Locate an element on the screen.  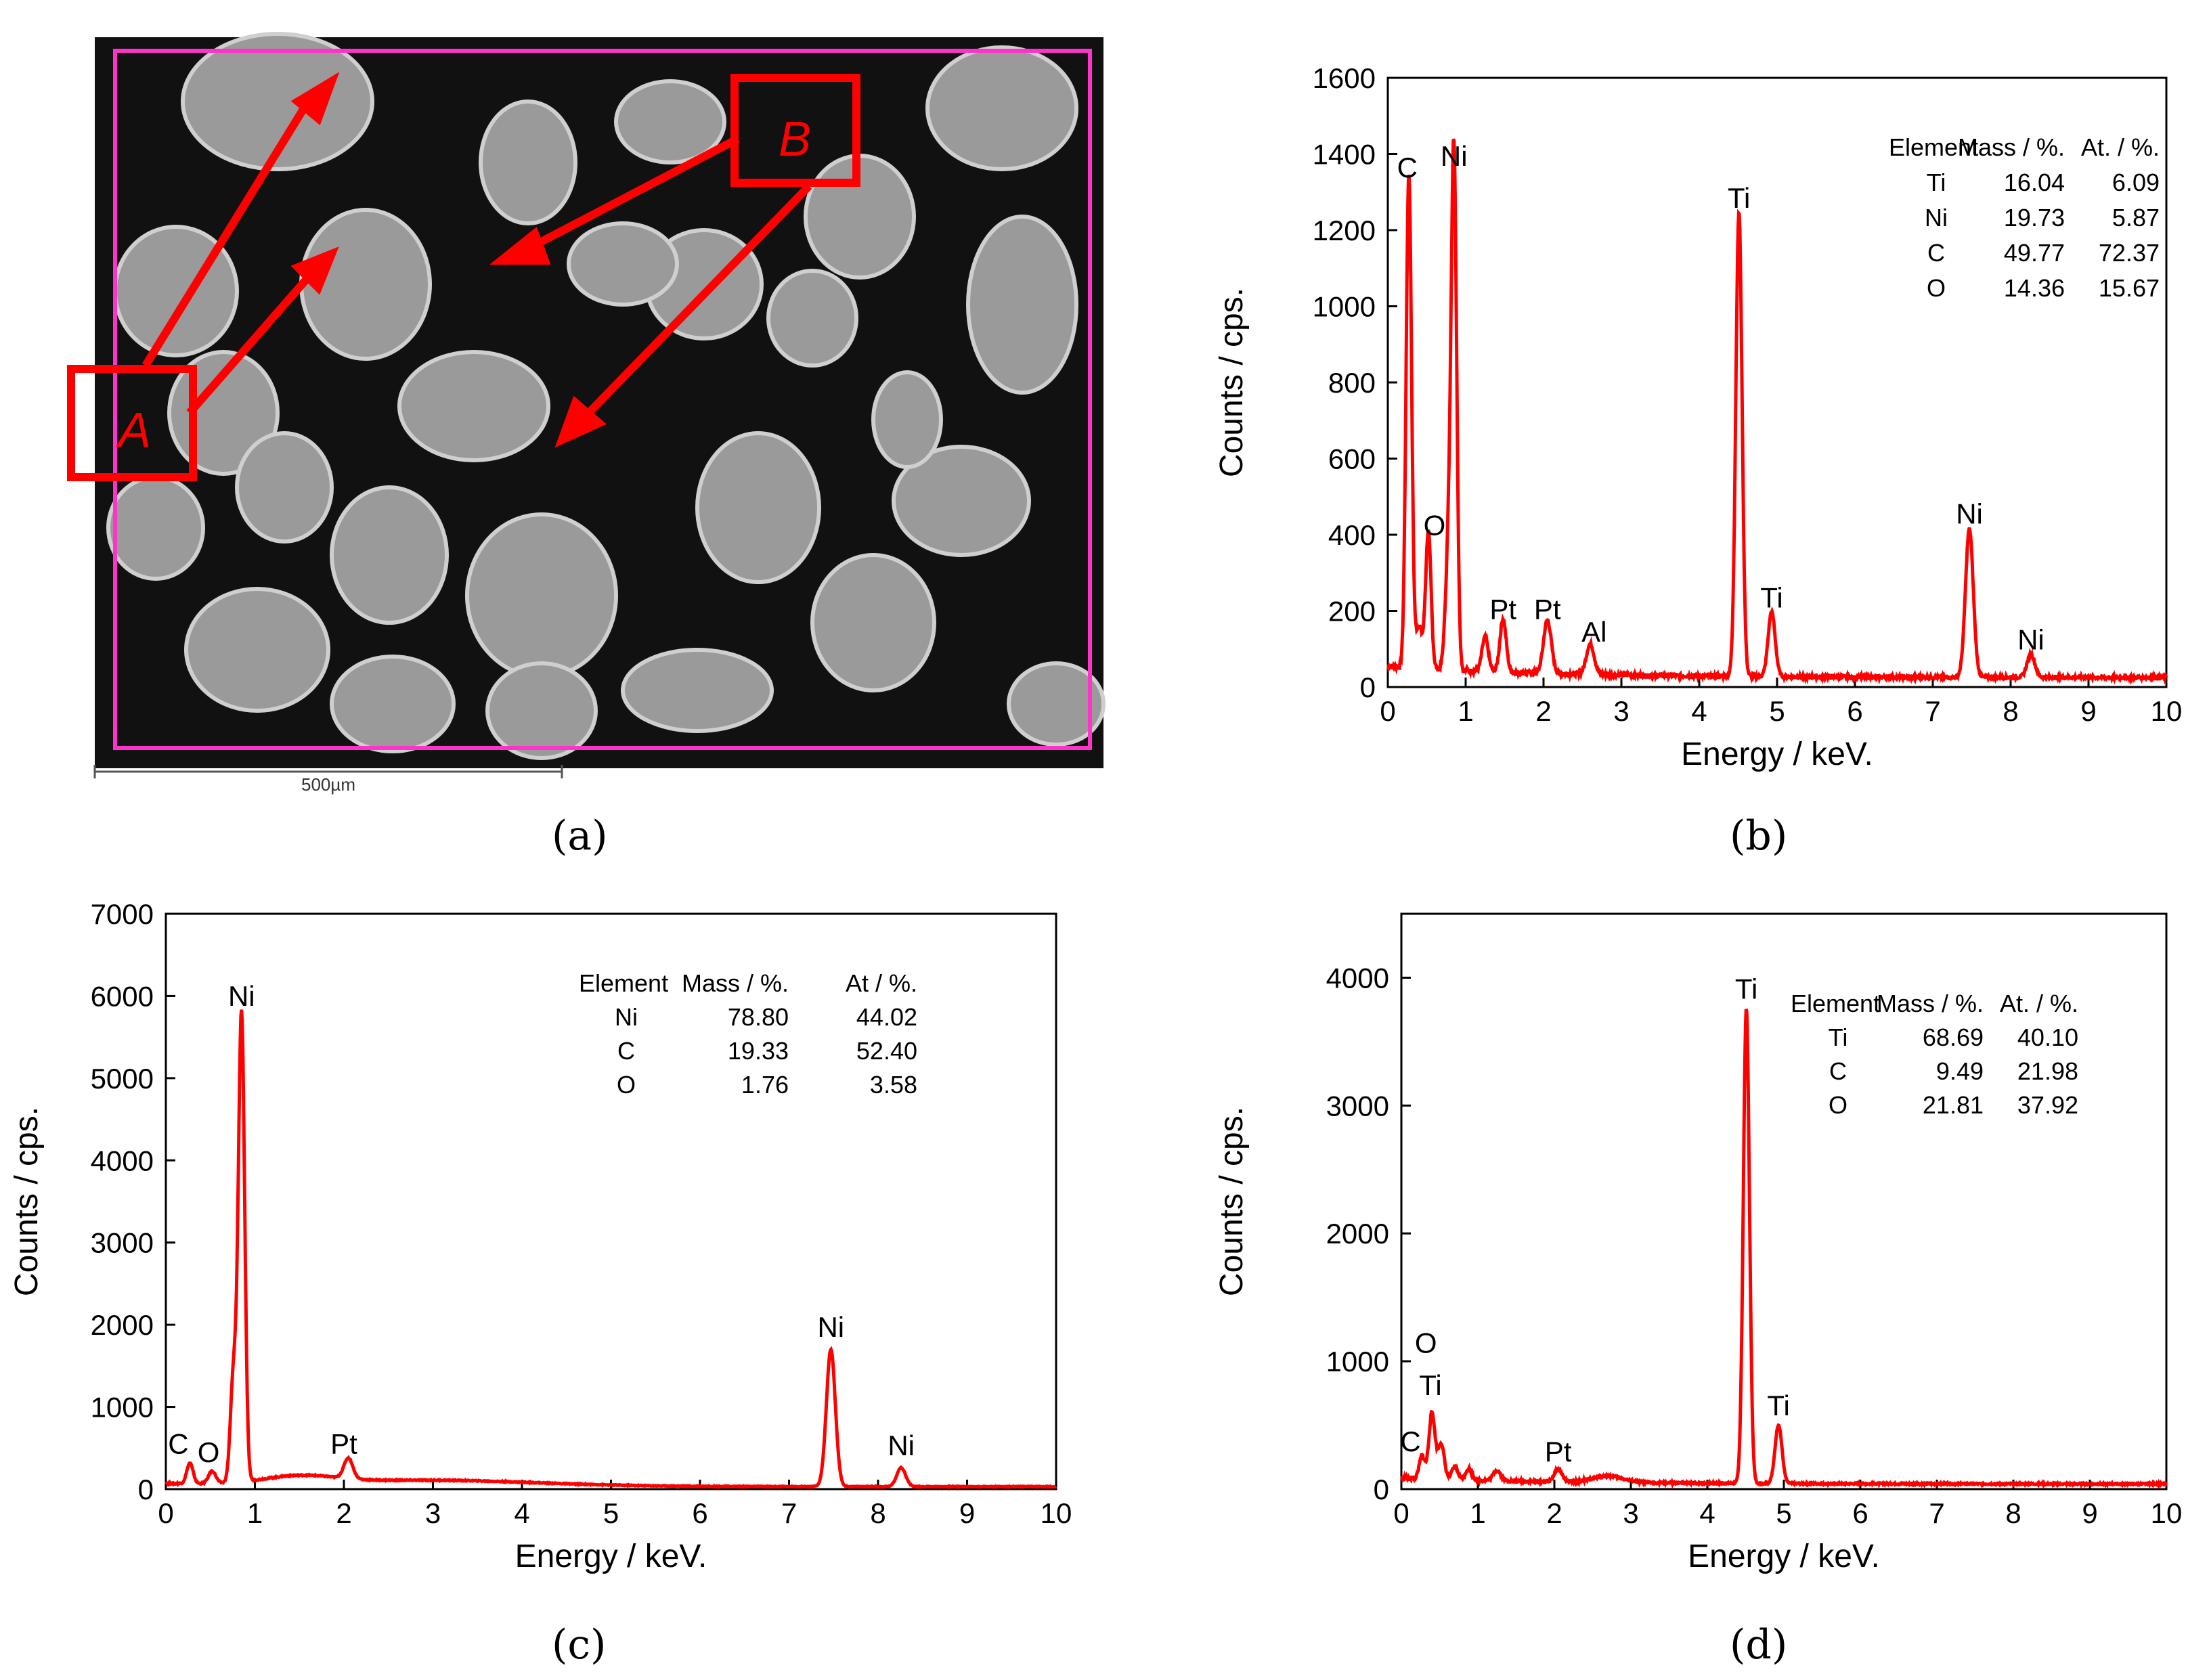
scale-bar-label: 500µm is located at coordinates (328, 785).